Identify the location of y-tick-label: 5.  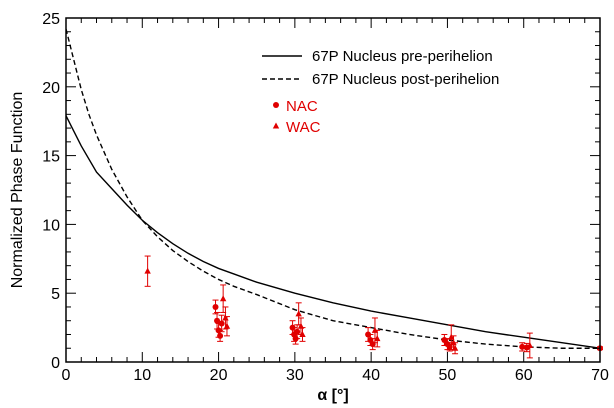
(55, 294).